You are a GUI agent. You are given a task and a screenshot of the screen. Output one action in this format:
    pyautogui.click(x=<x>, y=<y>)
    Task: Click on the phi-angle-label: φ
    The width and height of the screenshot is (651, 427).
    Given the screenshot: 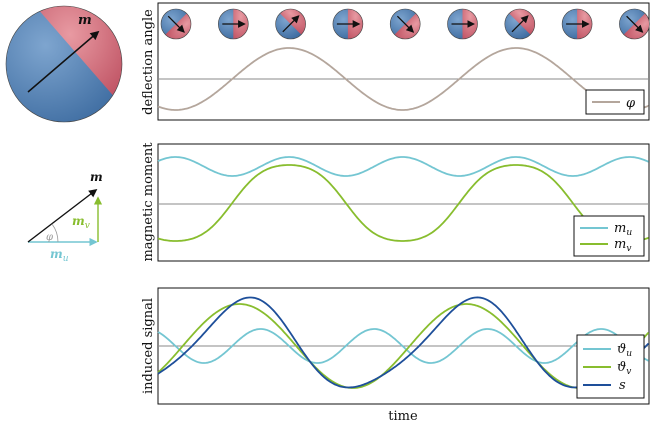 What is the action you would take?
    pyautogui.click(x=49, y=237)
    